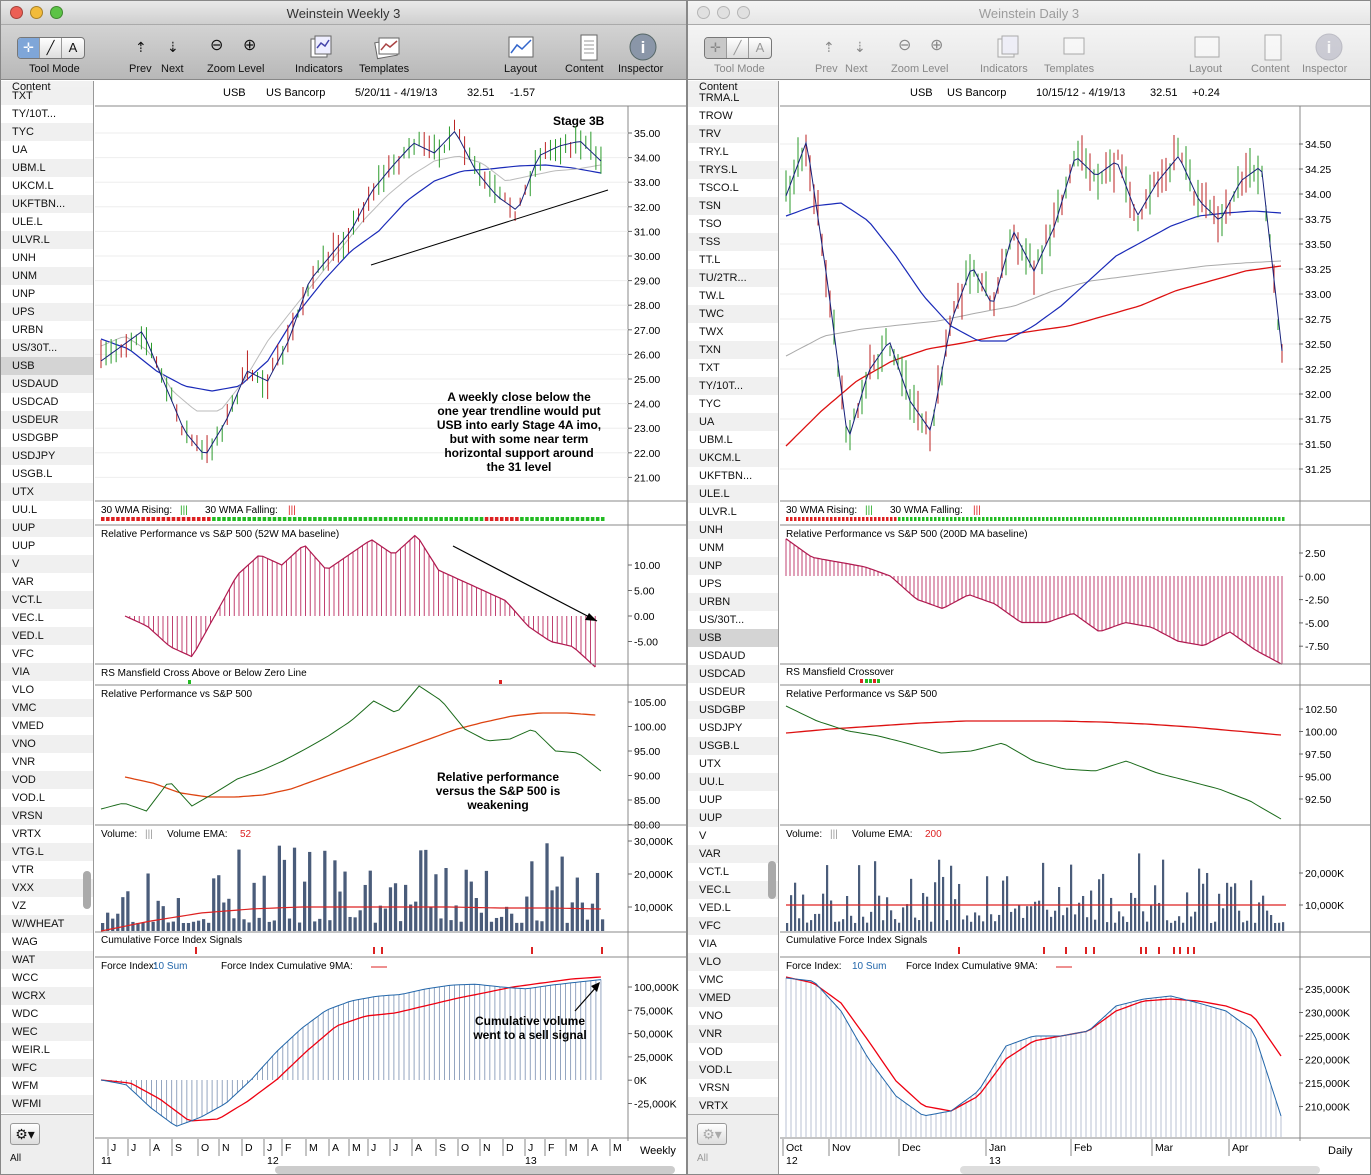  What do you see at coordinates (1072, 47) in the screenshot?
I see `templates-icon` at bounding box center [1072, 47].